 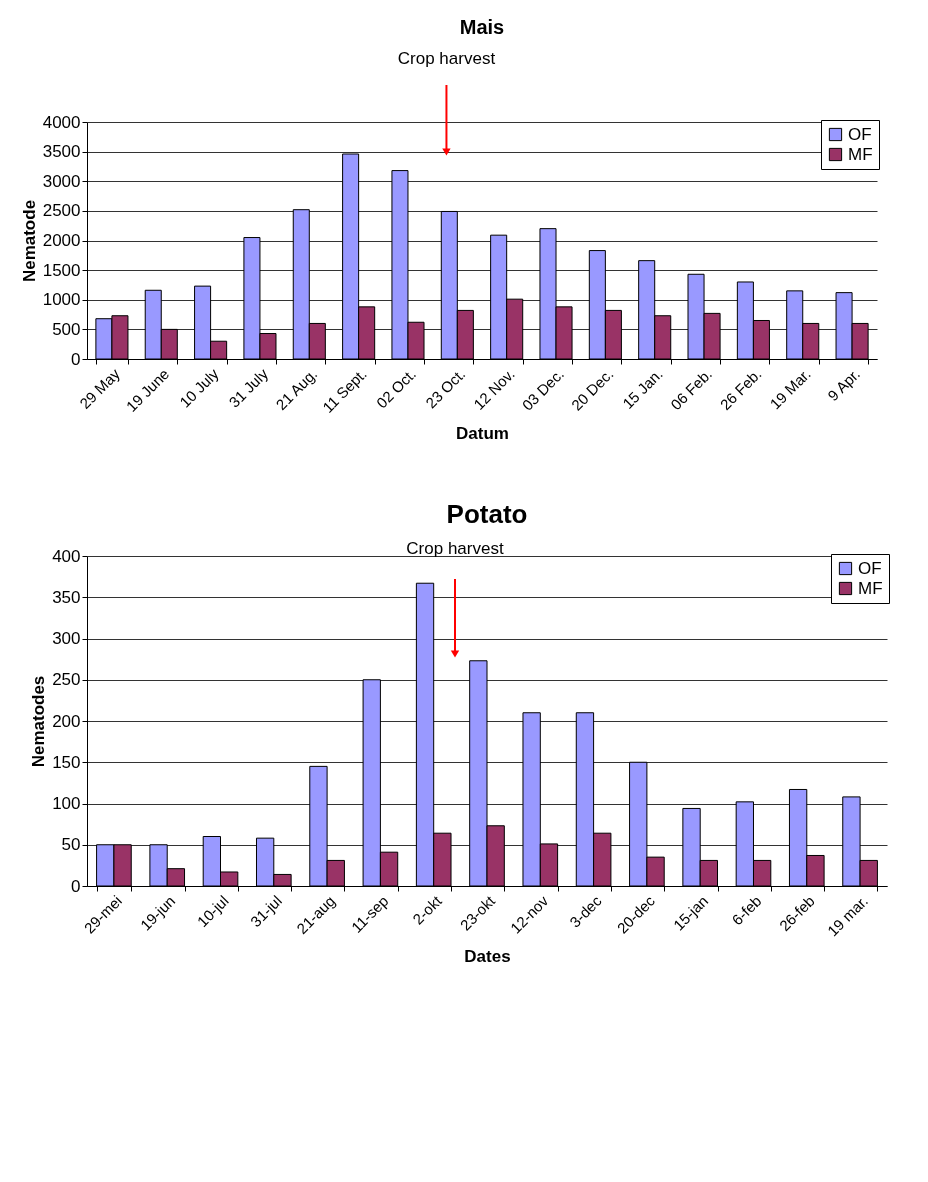 What do you see at coordinates (61, 211) in the screenshot?
I see `y-tick-label: 2500` at bounding box center [61, 211].